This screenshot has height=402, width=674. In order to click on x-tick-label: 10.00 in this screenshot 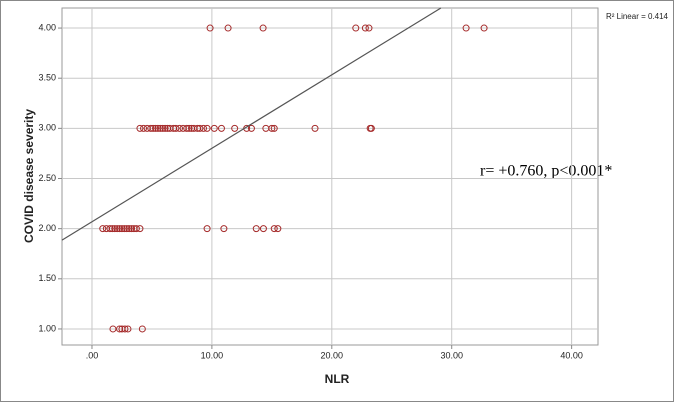, I will do `click(212, 355)`.